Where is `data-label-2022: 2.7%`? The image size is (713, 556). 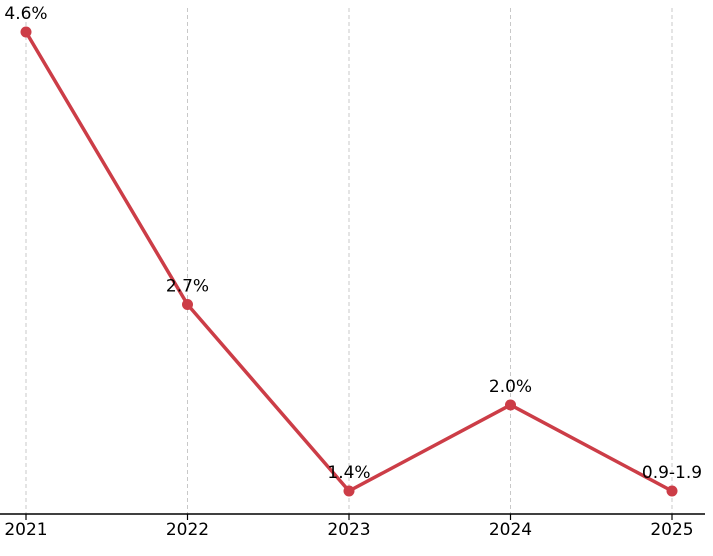
data-label-2022: 2.7% is located at coordinates (187, 287).